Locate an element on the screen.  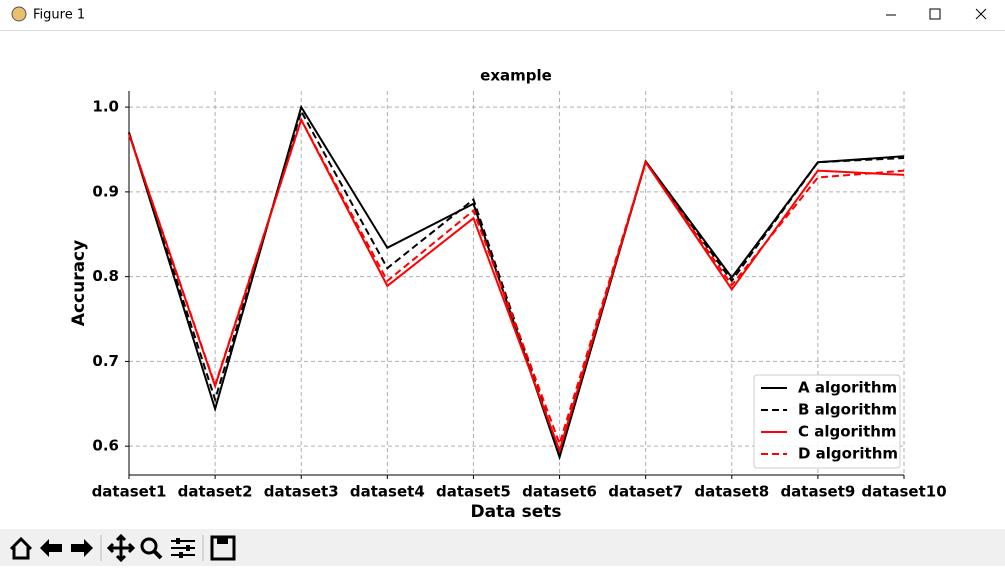
x-tick-label: dataset9 is located at coordinates (817, 492).